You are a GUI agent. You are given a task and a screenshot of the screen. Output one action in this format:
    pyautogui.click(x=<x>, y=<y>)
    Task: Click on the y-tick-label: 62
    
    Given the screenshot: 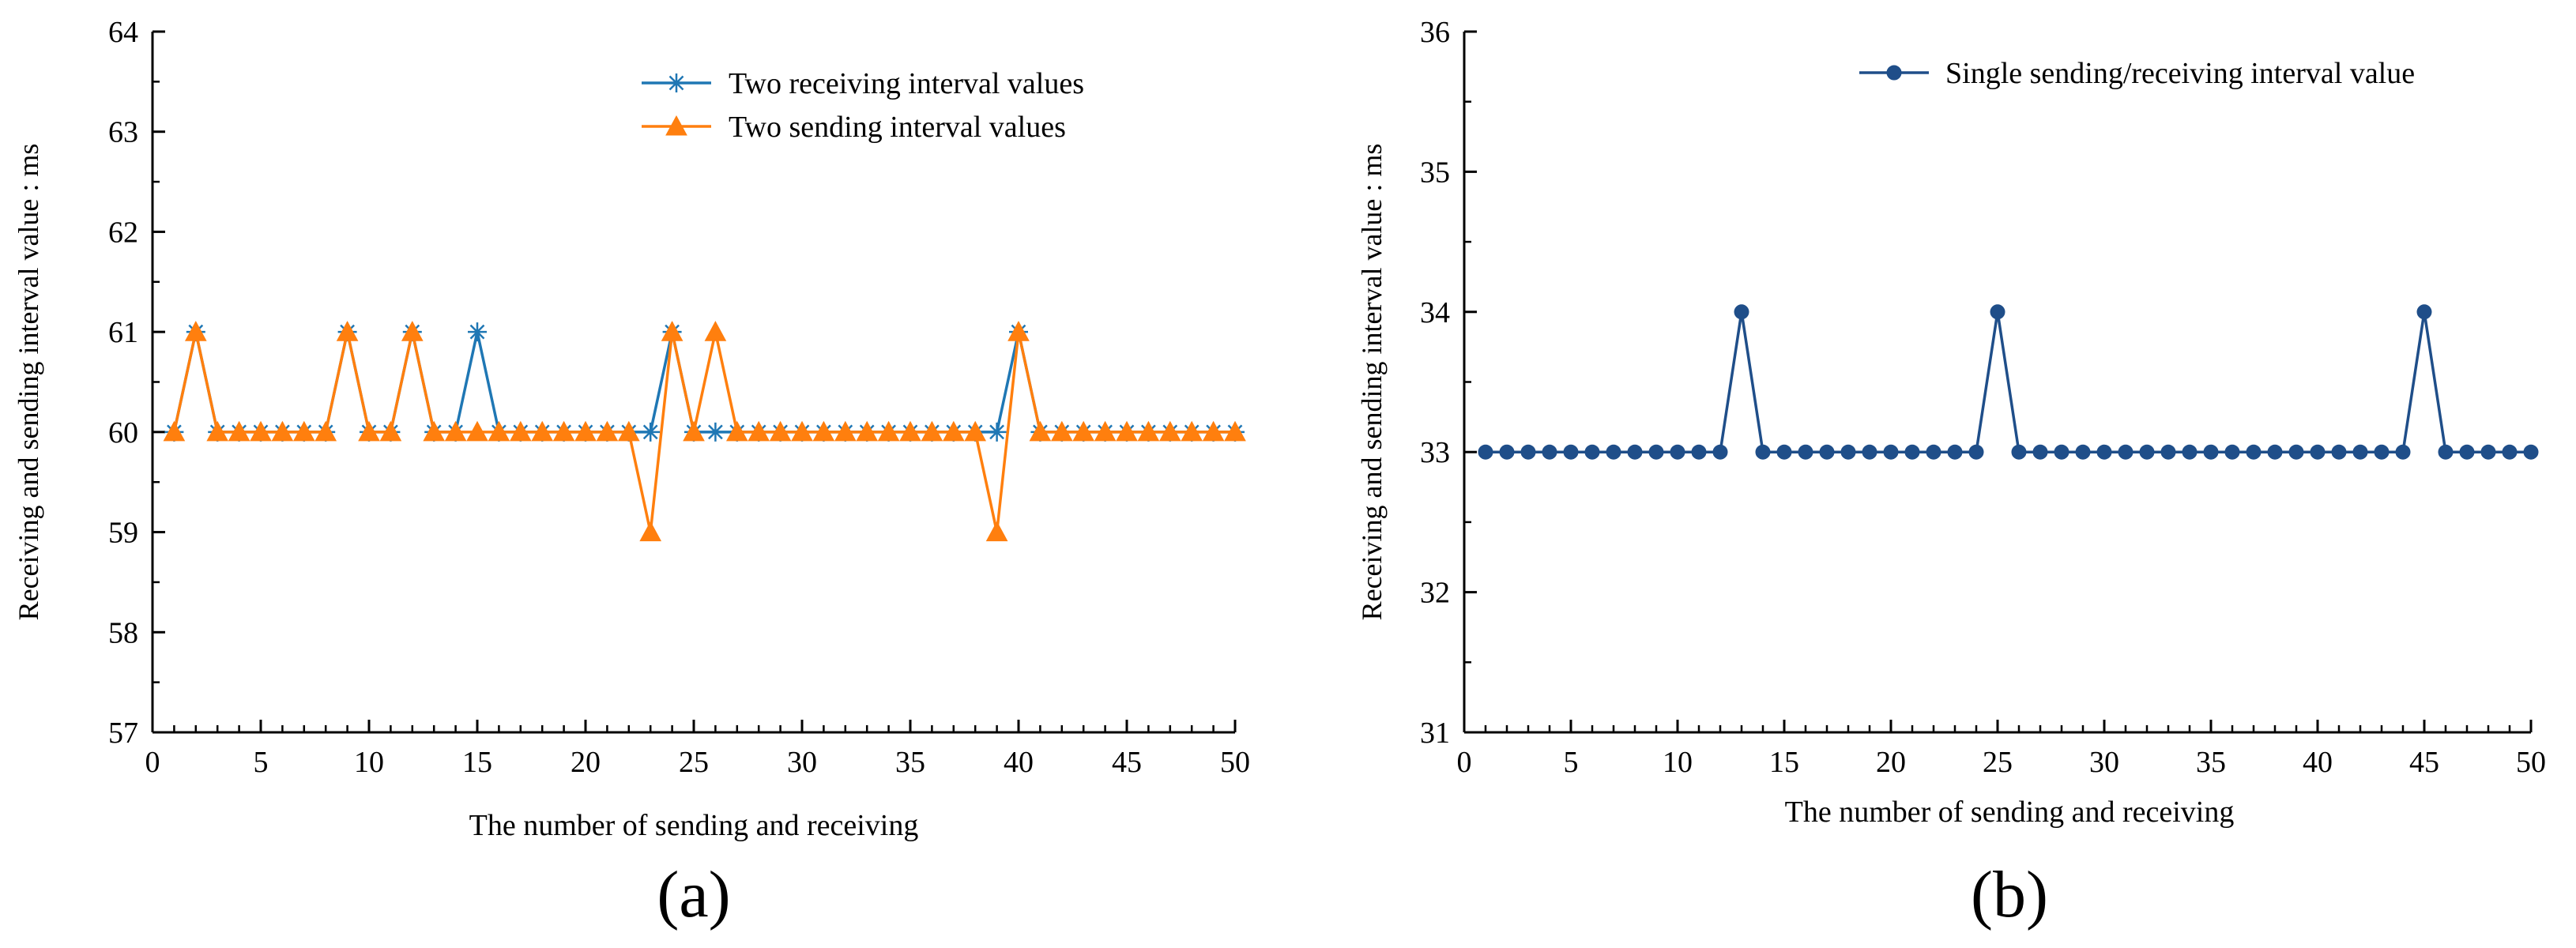 What is the action you would take?
    pyautogui.click(x=123, y=233)
    